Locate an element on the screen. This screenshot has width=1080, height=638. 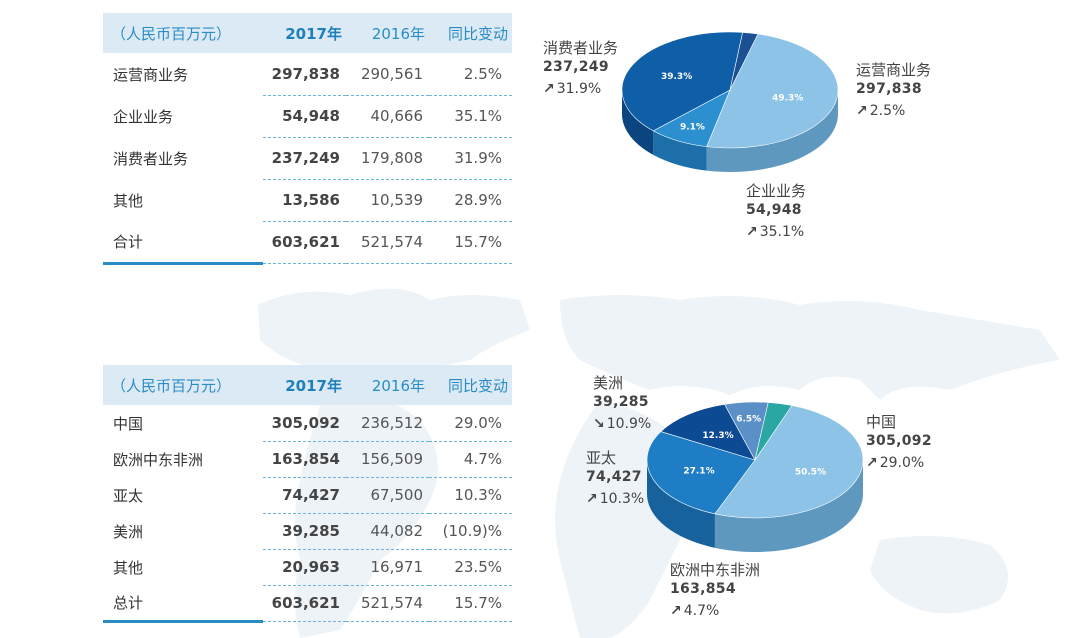
value-2016: 67,500 is located at coordinates (387, 495).